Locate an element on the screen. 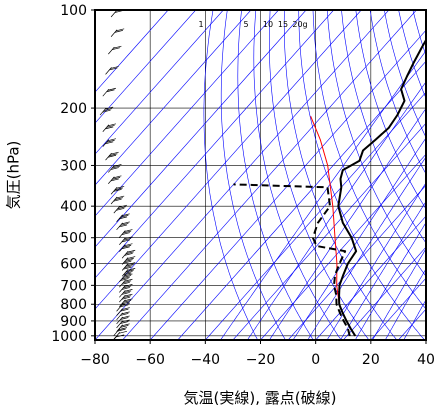 Image resolution: width=436 pixels, height=411 pixels. x-tick-label: 20 is located at coordinates (371, 360).